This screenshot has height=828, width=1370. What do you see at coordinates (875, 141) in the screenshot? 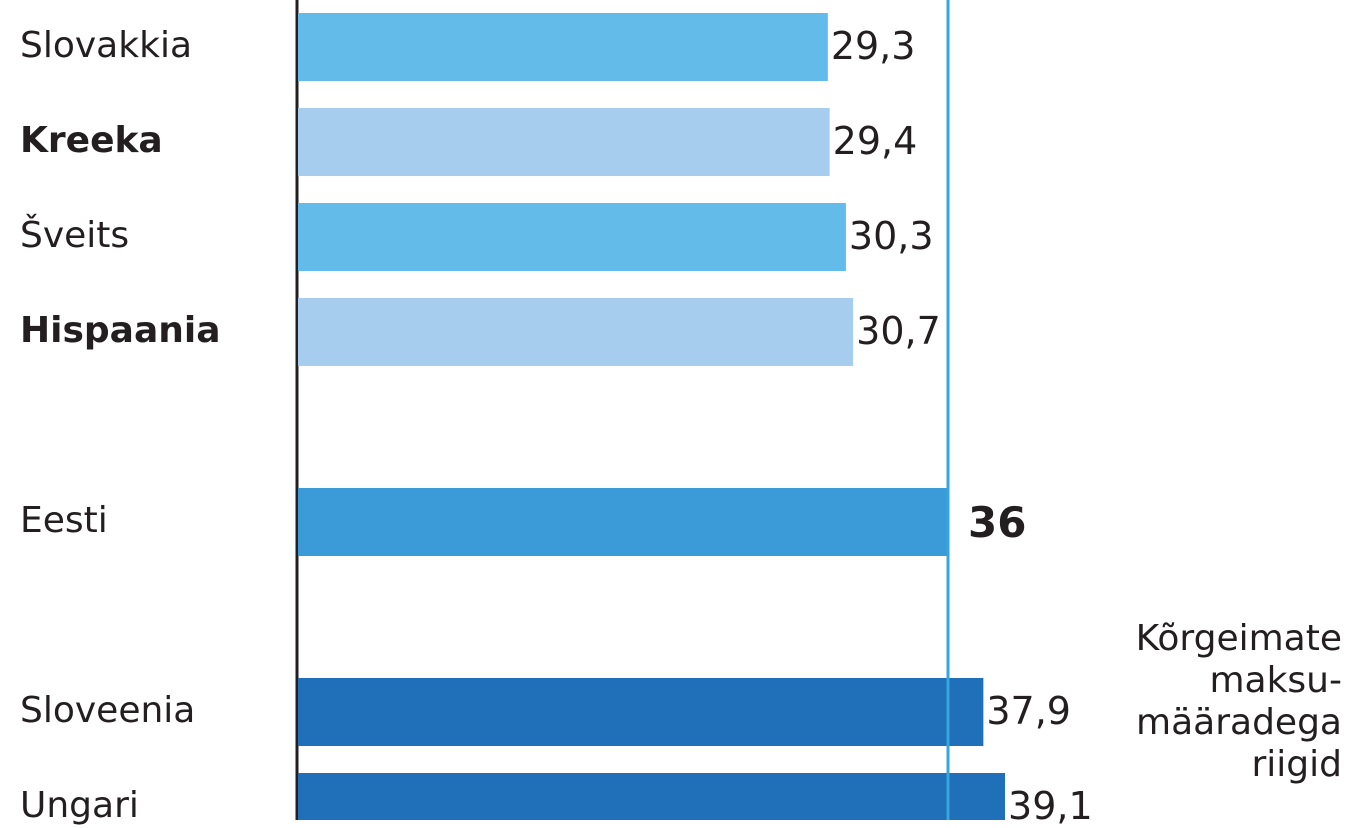
I see `value-label: 29,4` at bounding box center [875, 141].